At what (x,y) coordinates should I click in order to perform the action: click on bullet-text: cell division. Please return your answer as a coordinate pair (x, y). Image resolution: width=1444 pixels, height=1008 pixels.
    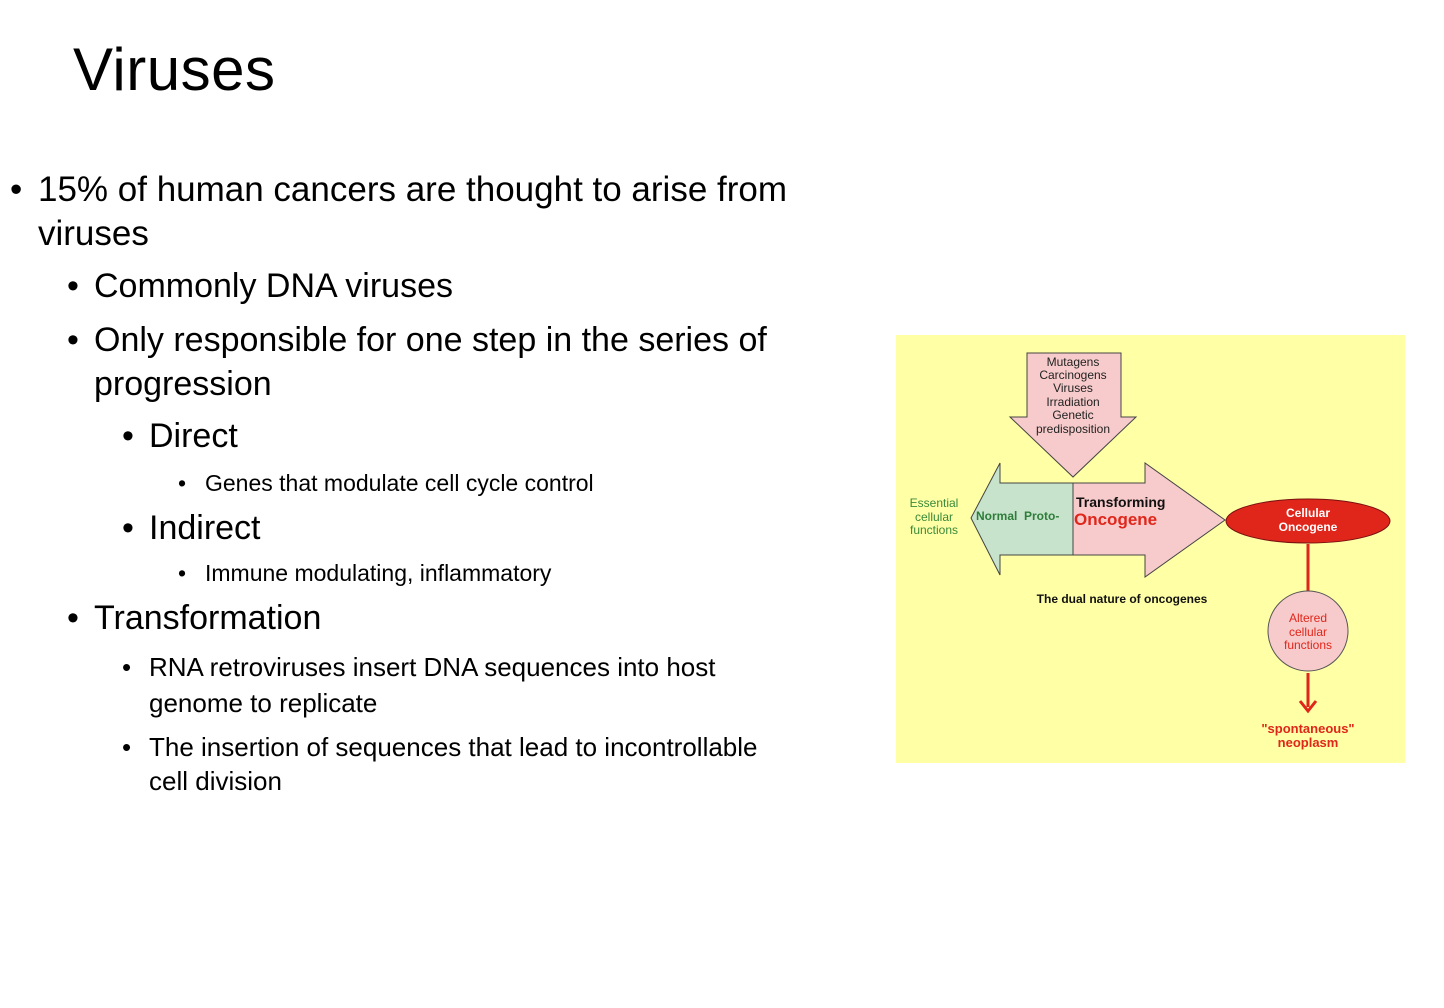
    Looking at the image, I should click on (215, 781).